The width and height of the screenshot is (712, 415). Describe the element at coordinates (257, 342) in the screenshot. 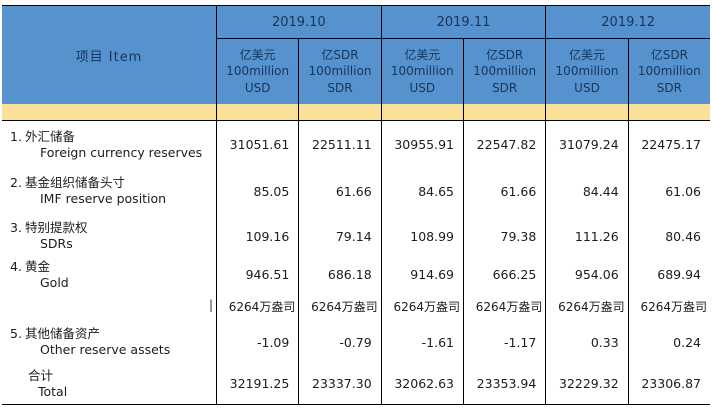

I see `value-cell: -1.09` at that location.